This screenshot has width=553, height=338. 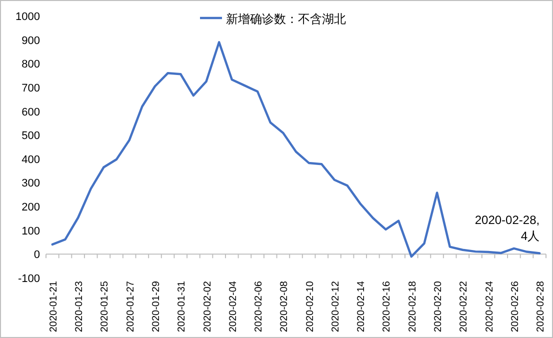 What do you see at coordinates (387, 306) in the screenshot?
I see `x-tick-label: 2020-02-16` at bounding box center [387, 306].